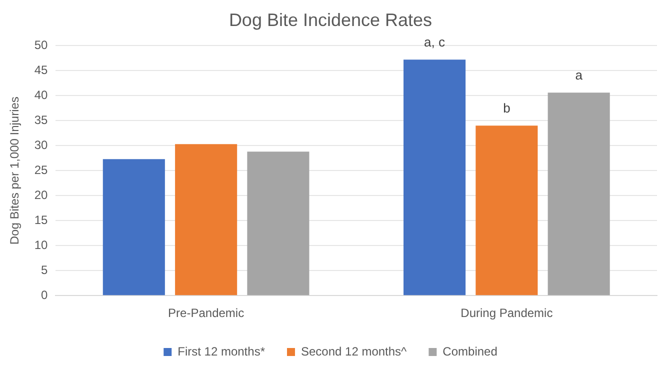 The width and height of the screenshot is (669, 368). Describe the element at coordinates (206, 313) in the screenshot. I see `x-tick-label: Pre-Pandemic` at that location.